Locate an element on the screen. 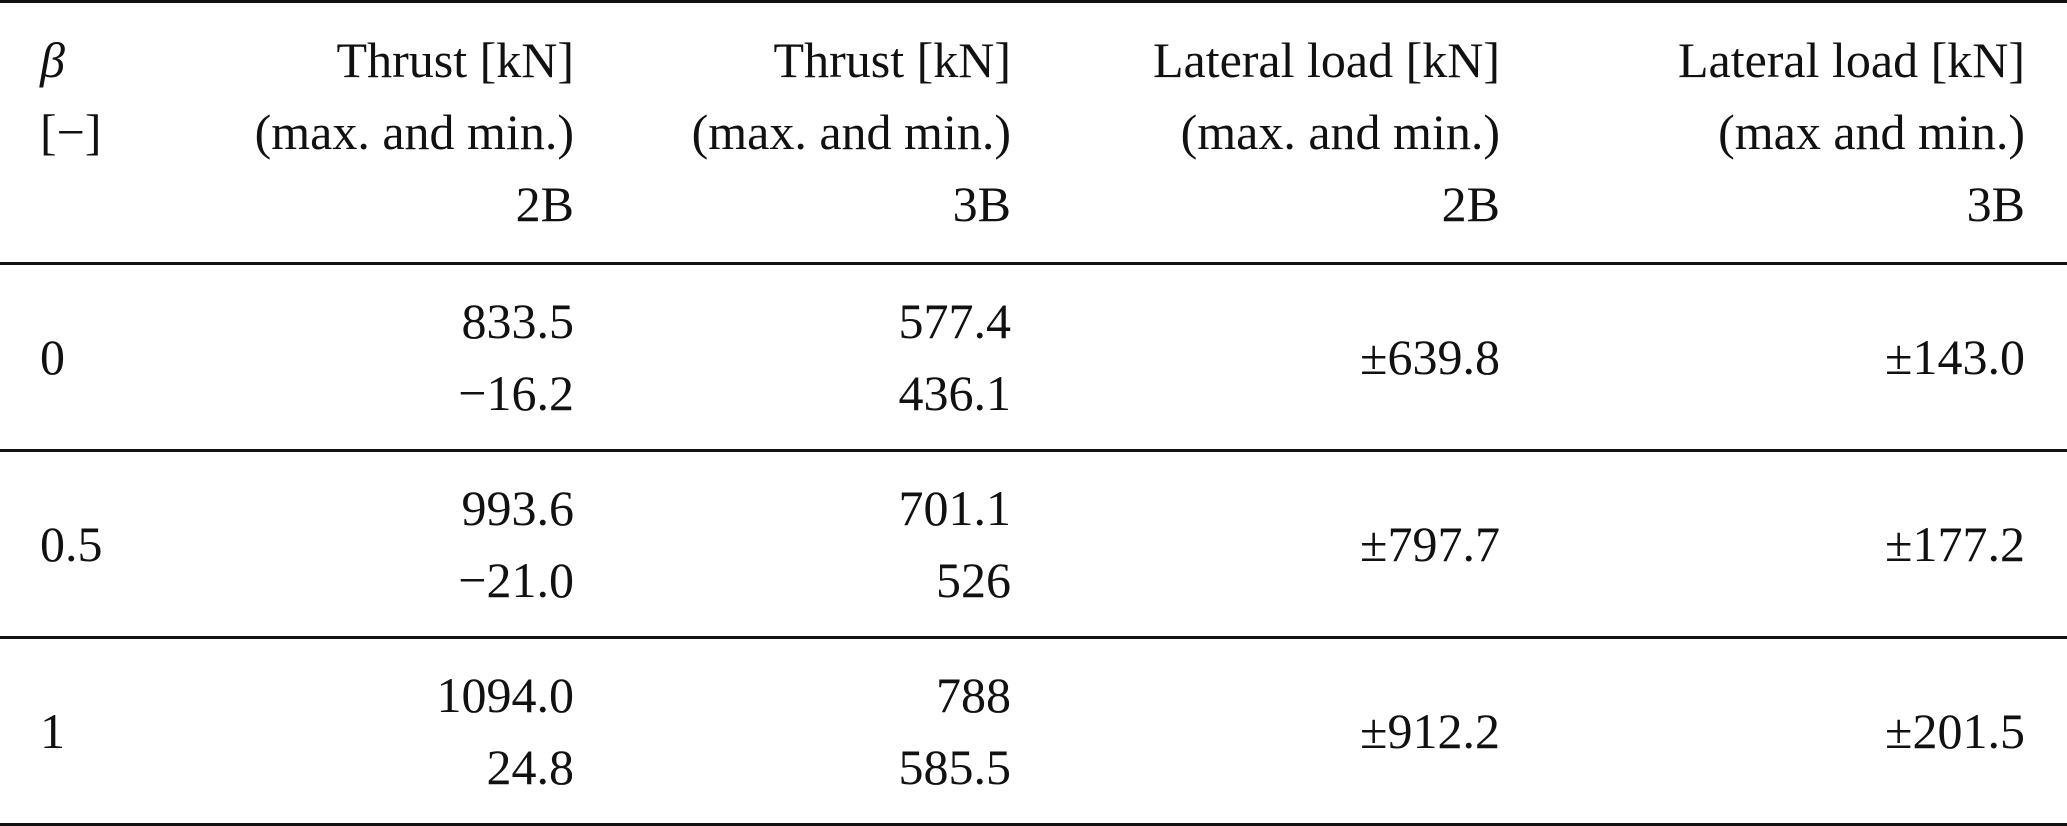  cell-lateral-2b: ±912.2 is located at coordinates (1289, 731).